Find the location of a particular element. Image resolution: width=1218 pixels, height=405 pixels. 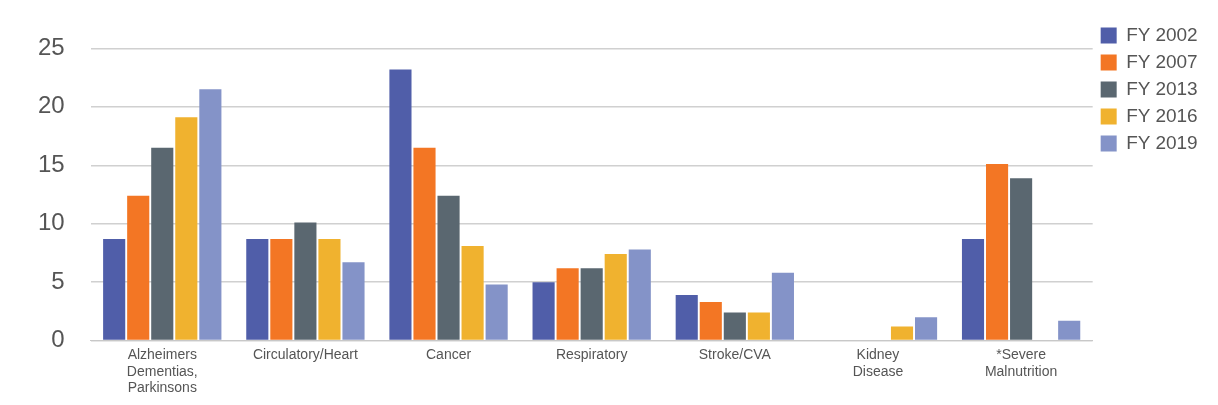

legend-label: FY 2013 is located at coordinates (1162, 88).